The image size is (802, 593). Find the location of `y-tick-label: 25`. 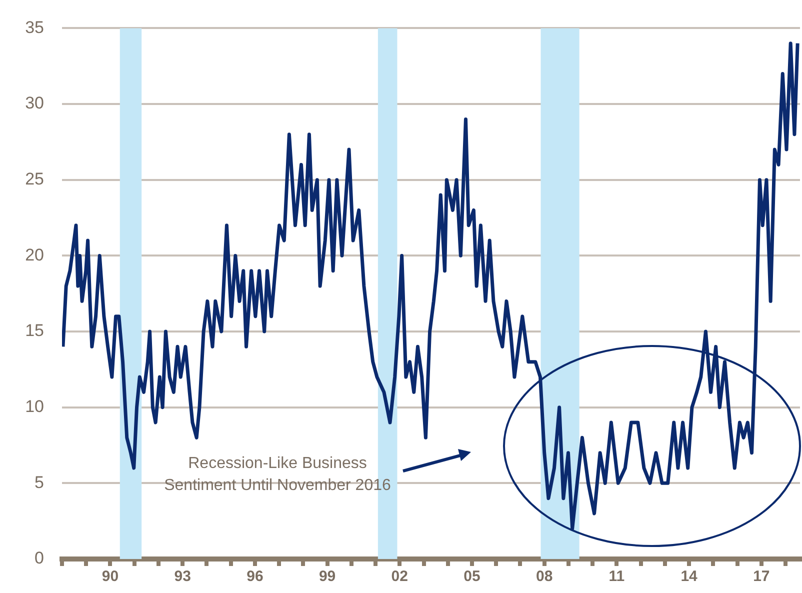

y-tick-label: 25 is located at coordinates (34, 179).